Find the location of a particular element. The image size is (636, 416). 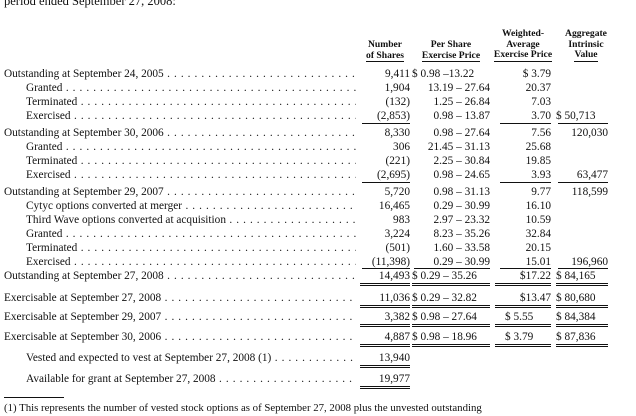

header-intrinsic-line-2: Intrinsic is located at coordinates (586, 44).